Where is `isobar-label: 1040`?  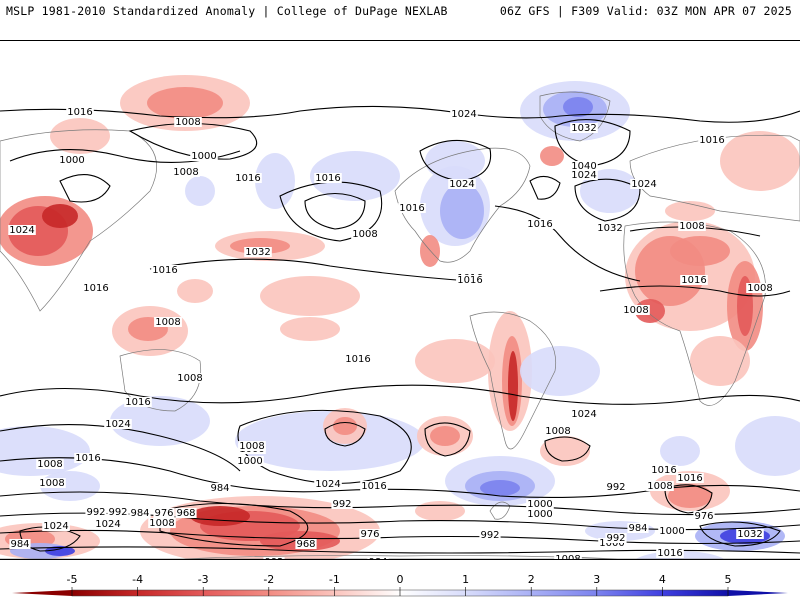
isobar-label: 1040 is located at coordinates (584, 166).